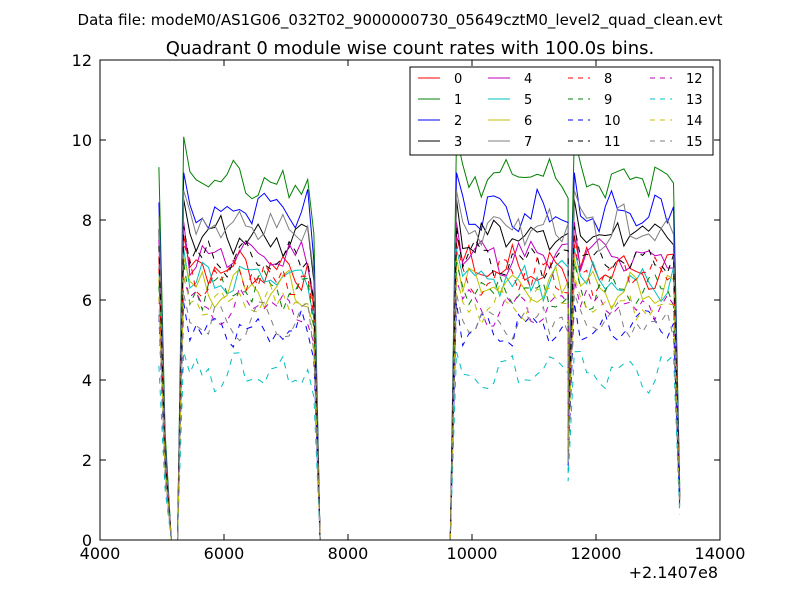  Describe the element at coordinates (82, 60) in the screenshot. I see `y-tick-label: 12` at that location.